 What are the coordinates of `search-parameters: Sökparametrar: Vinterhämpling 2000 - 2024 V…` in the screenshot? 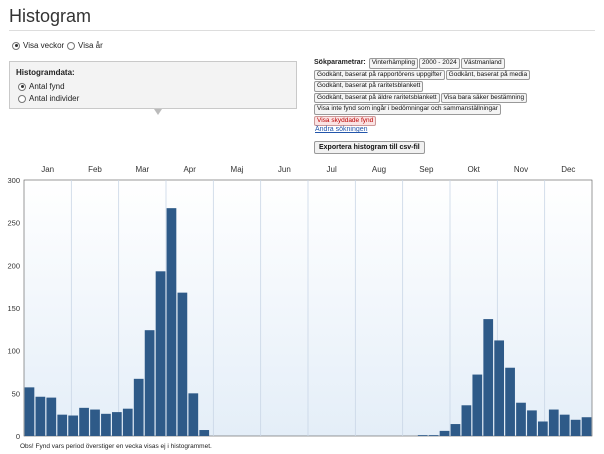 It's located at (455, 92).